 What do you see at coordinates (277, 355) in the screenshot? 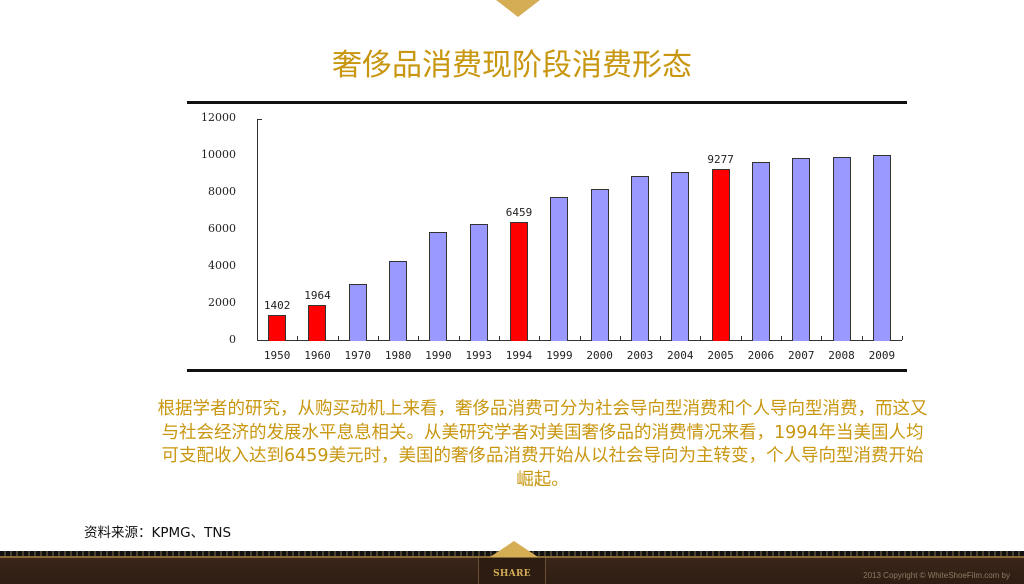
I see `x-tick-label: 1950` at bounding box center [277, 355].